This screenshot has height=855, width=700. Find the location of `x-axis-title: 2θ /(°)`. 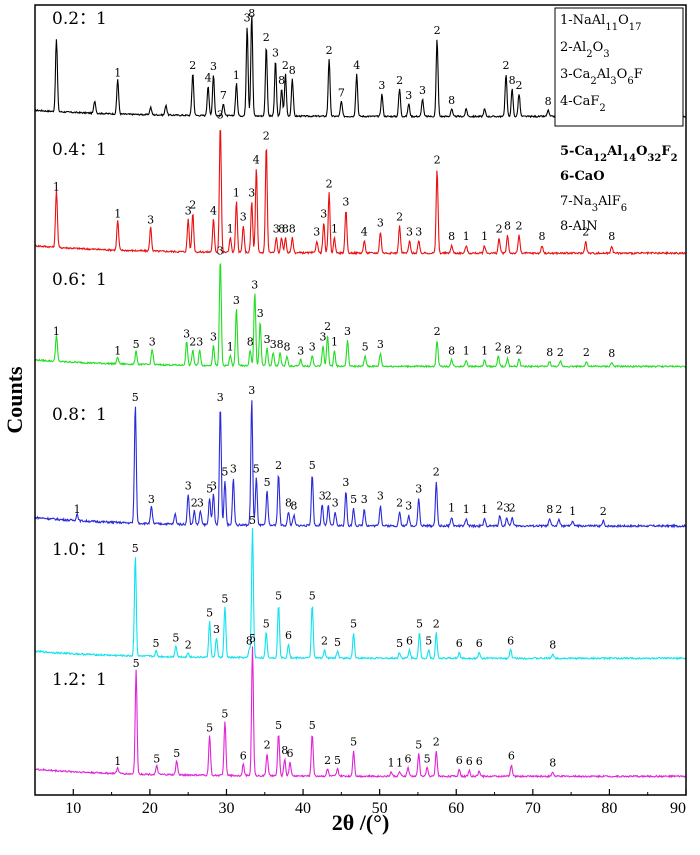

x-axis-title: 2θ /(°) is located at coordinates (361, 822).